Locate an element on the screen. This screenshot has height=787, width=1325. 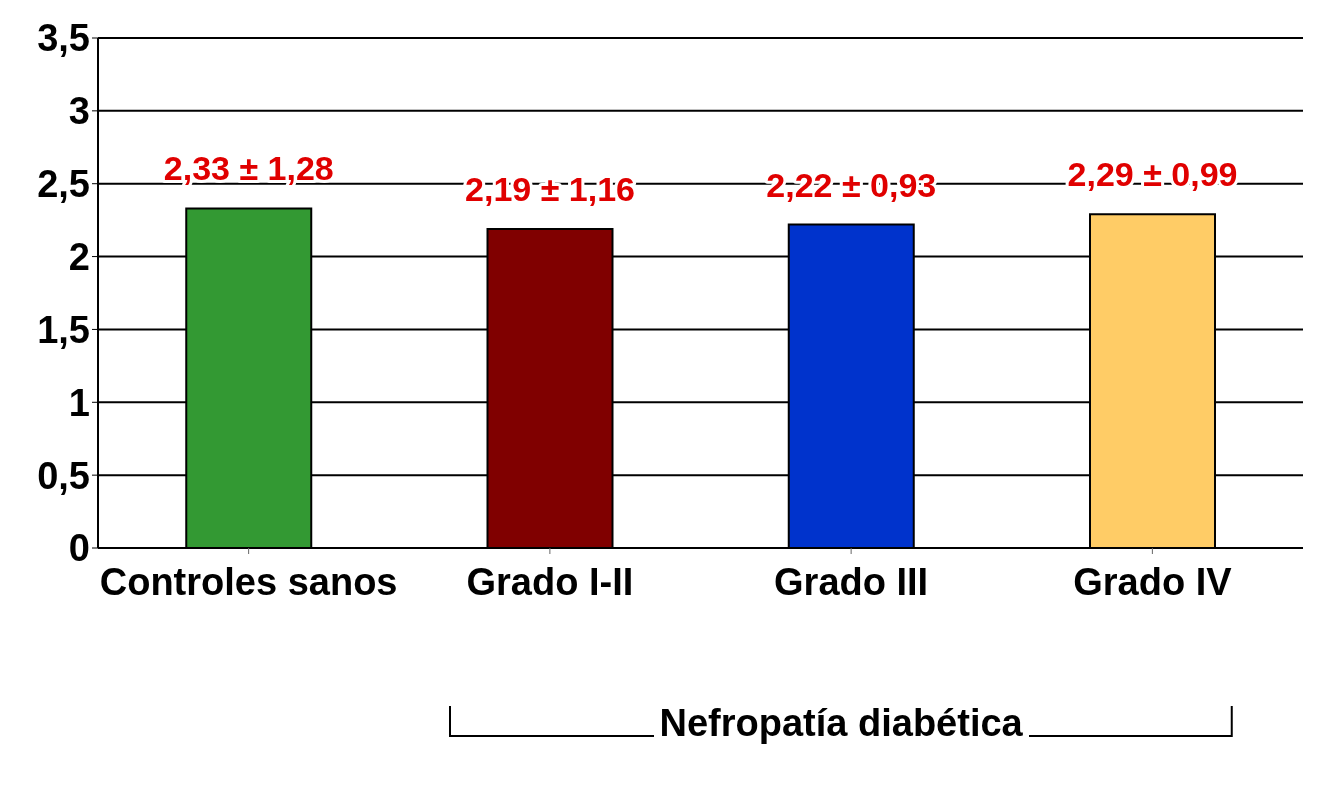
y-tick-label: 0 is located at coordinates (79, 548).